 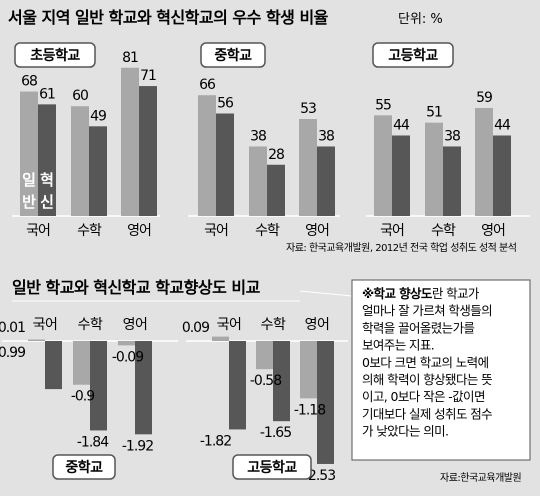 I want to click on panel-title-top-1-box, so click(x=233, y=55).